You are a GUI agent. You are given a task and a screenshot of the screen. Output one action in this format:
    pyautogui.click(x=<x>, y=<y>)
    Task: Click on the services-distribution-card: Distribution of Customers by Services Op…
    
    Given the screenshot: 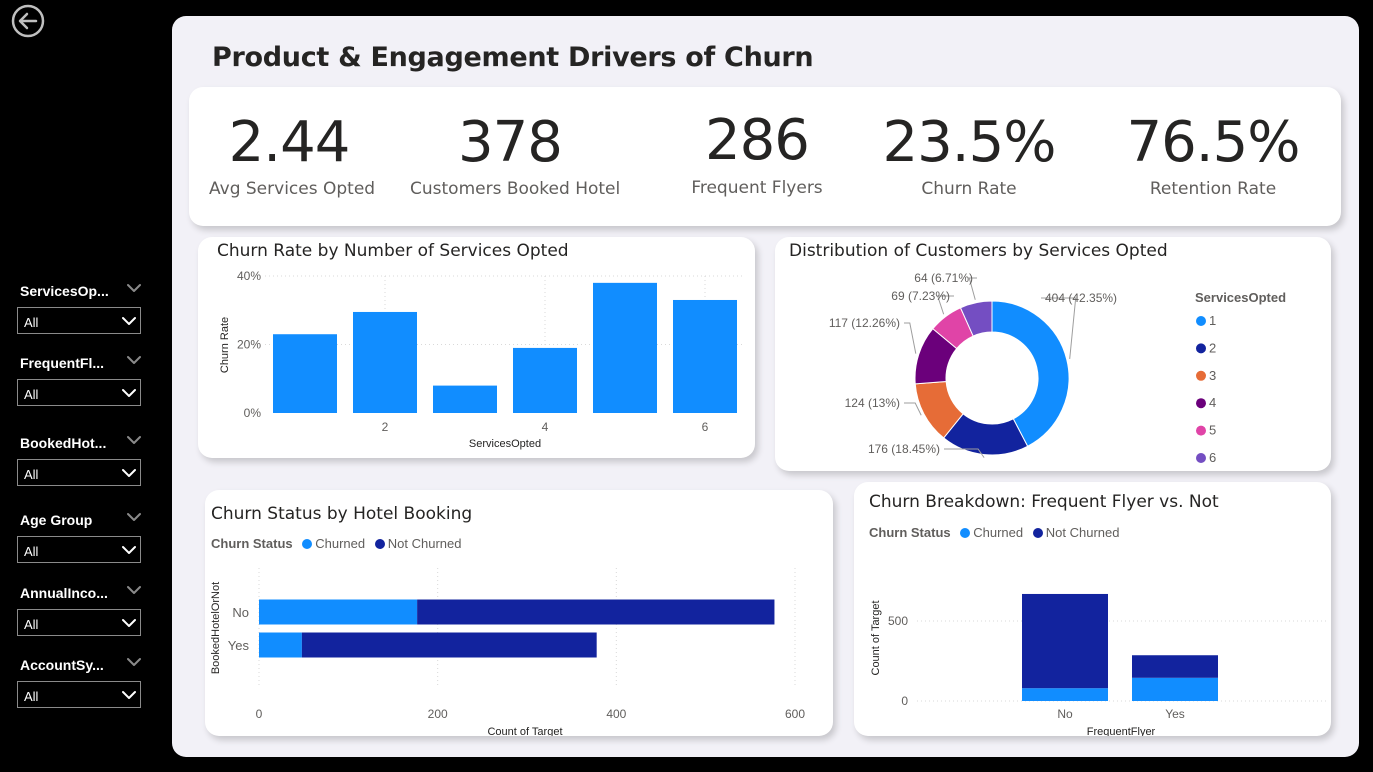 What is the action you would take?
    pyautogui.click(x=1053, y=354)
    